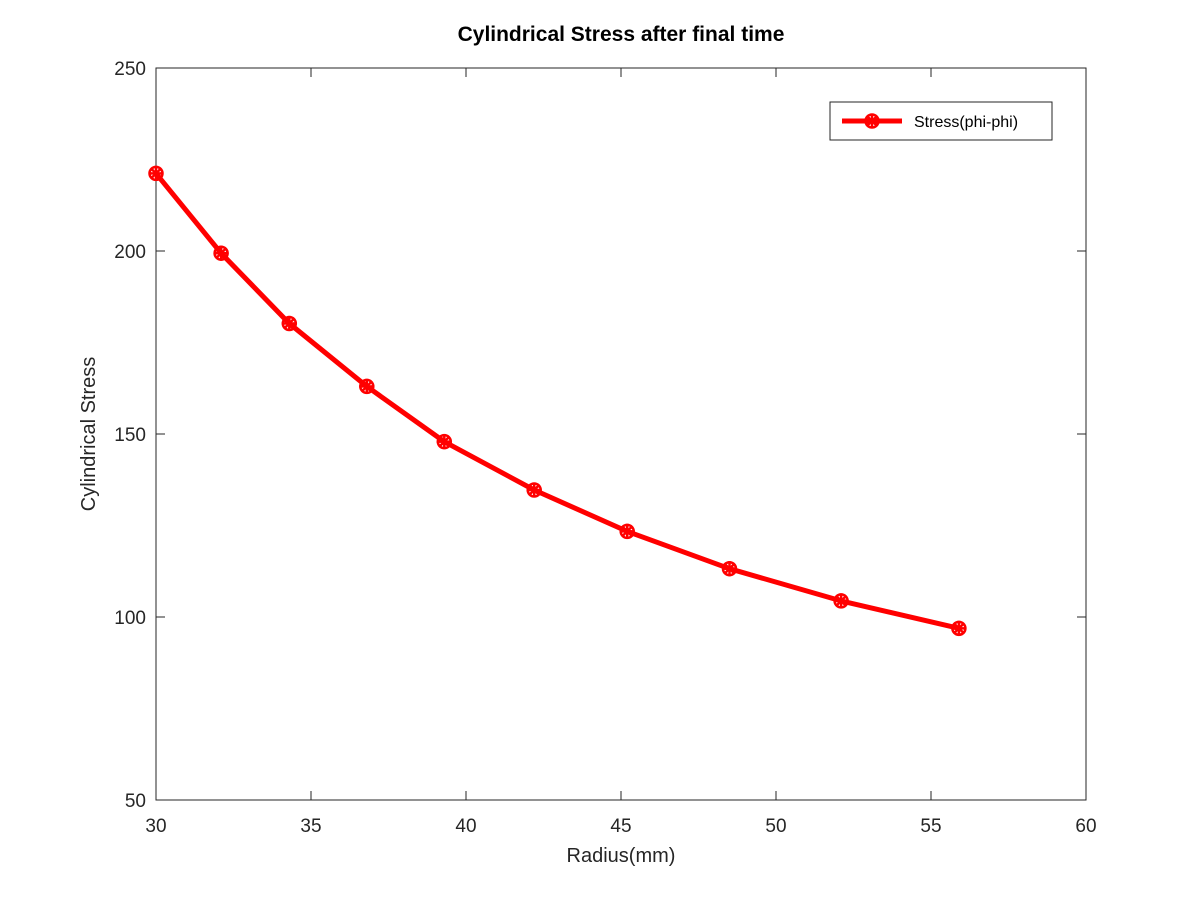 The width and height of the screenshot is (1200, 900). I want to click on y-tick-label: 250, so click(130, 69).